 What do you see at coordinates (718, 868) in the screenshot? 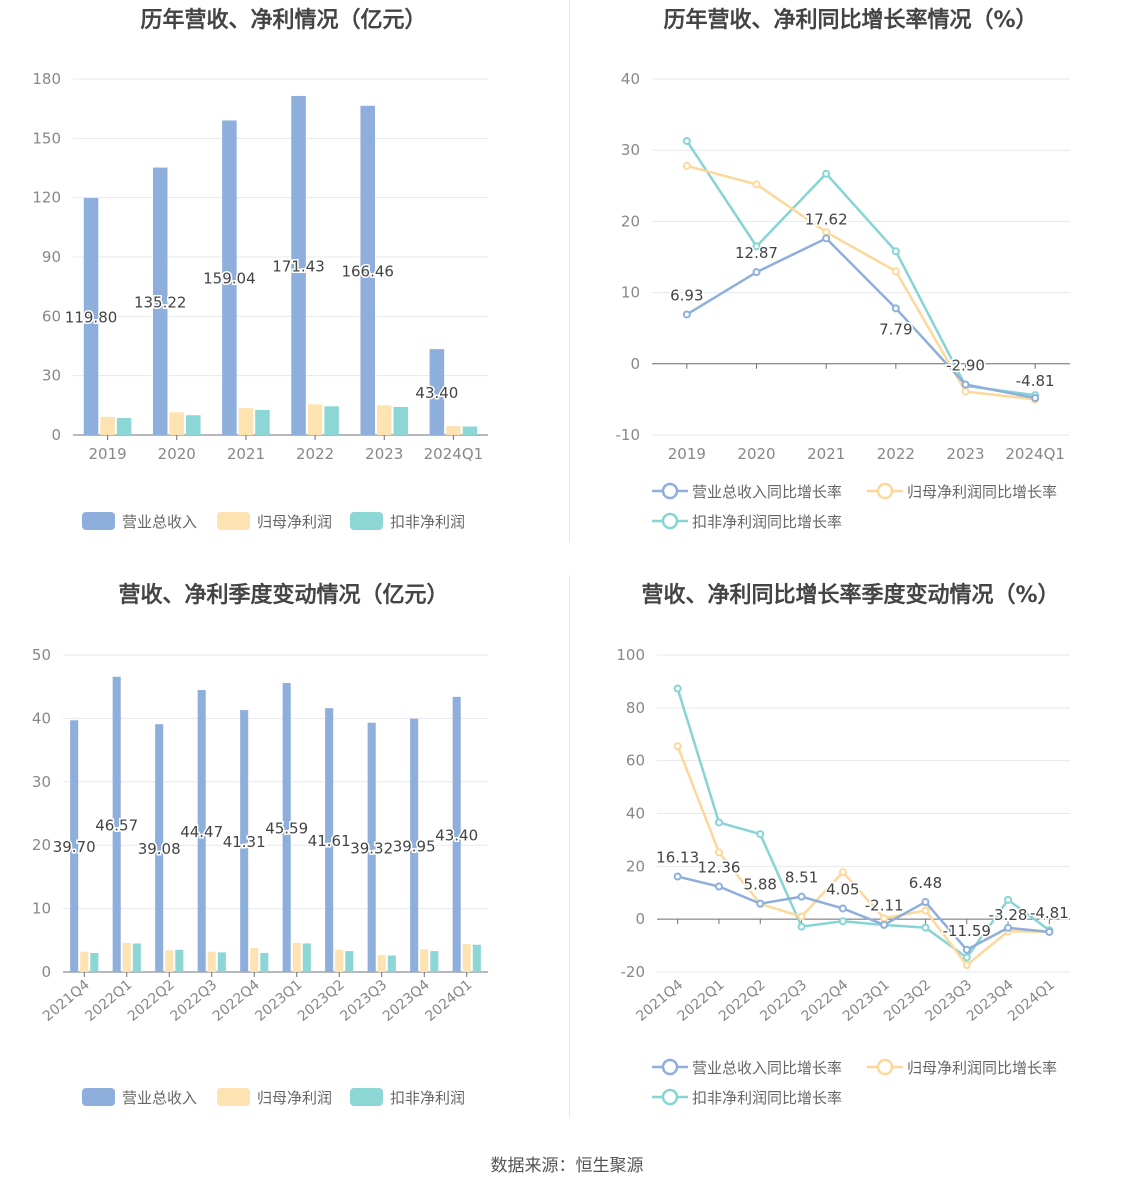
I see `data-label: 12.36` at bounding box center [718, 868].